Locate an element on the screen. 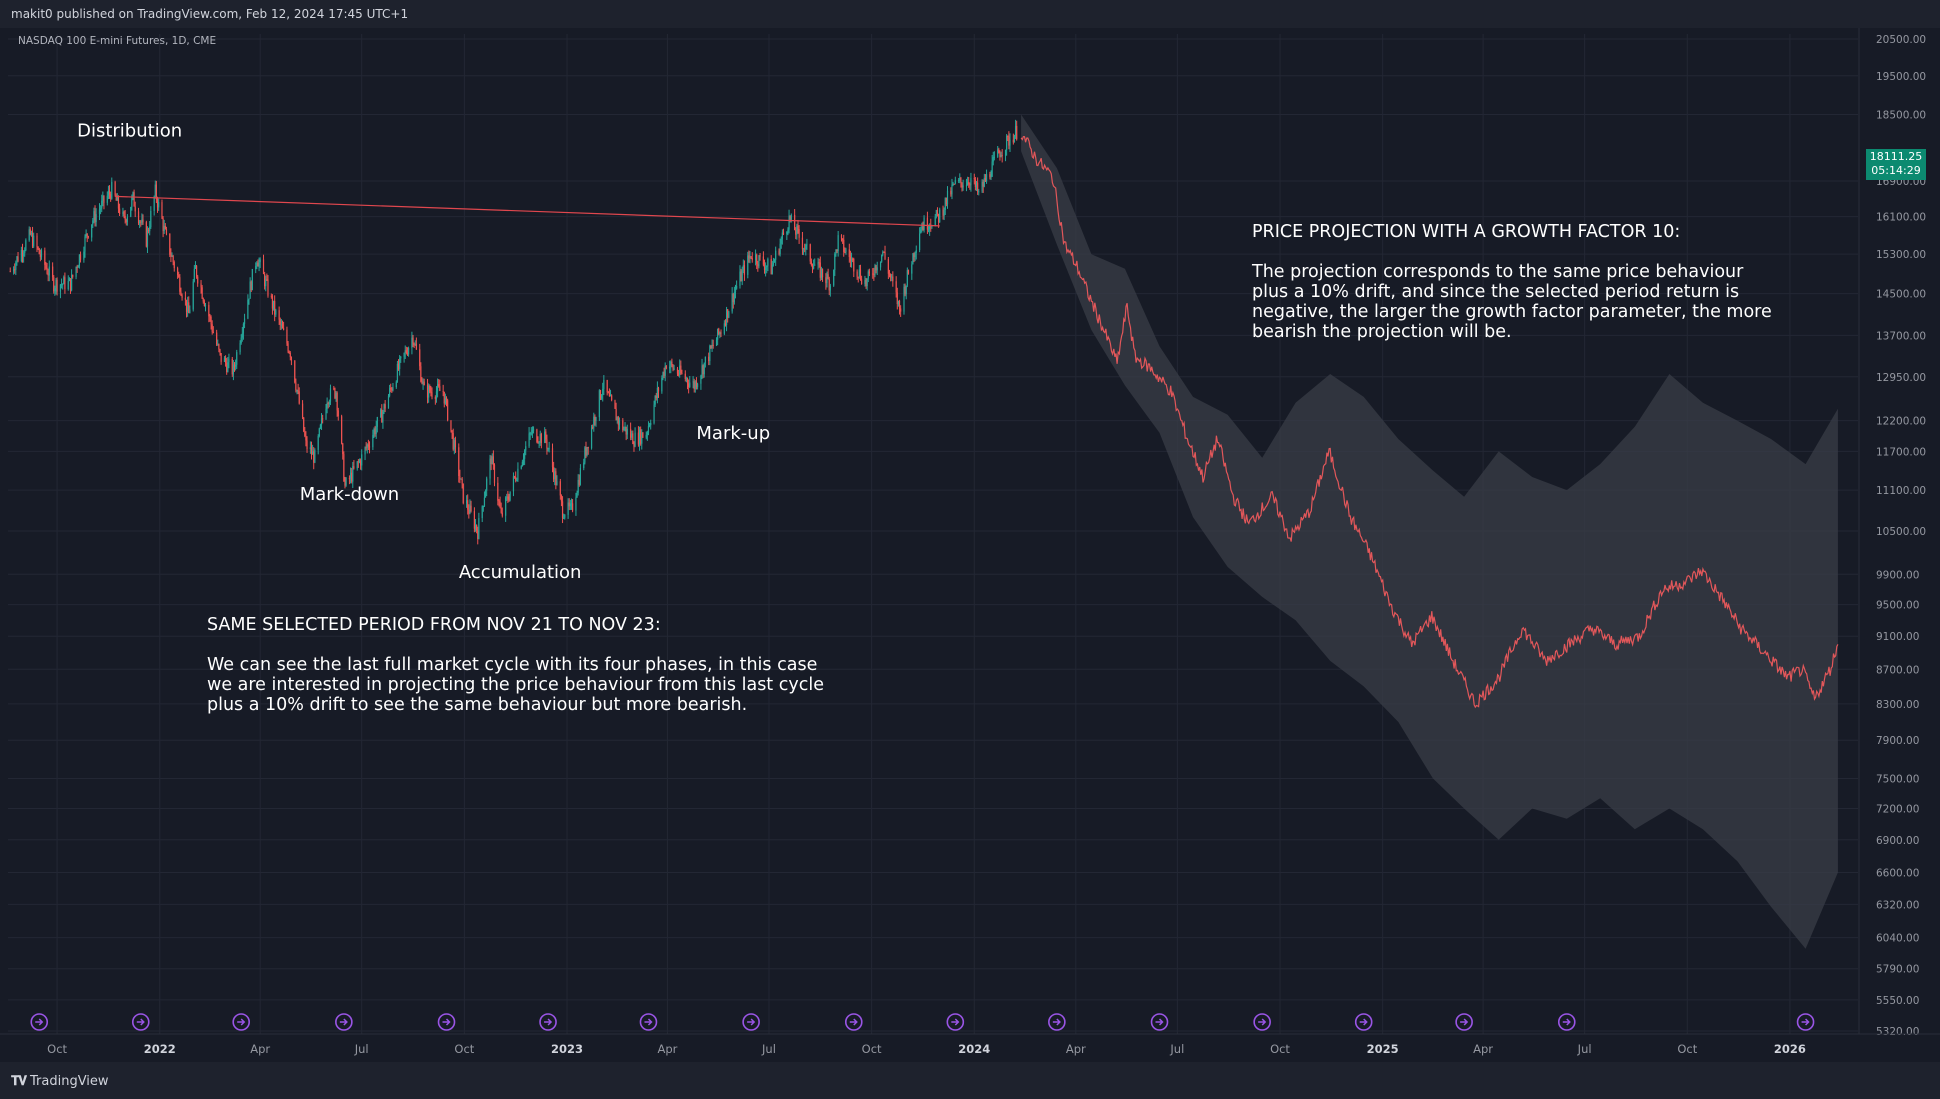  last-price-value: 18111.25 is located at coordinates (1896, 156).